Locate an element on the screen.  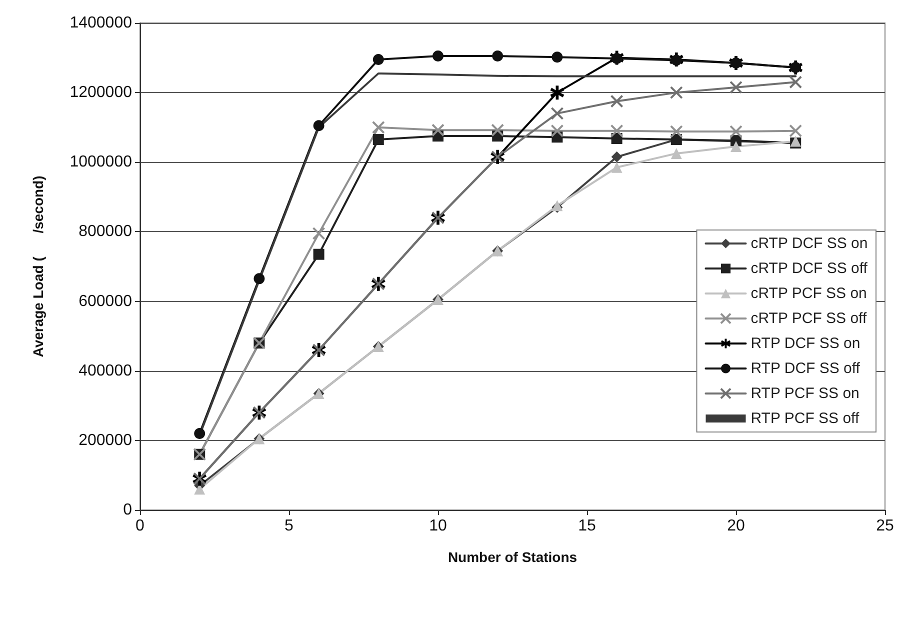
legend-label: cRTP DCF SS on is located at coordinates (809, 243).